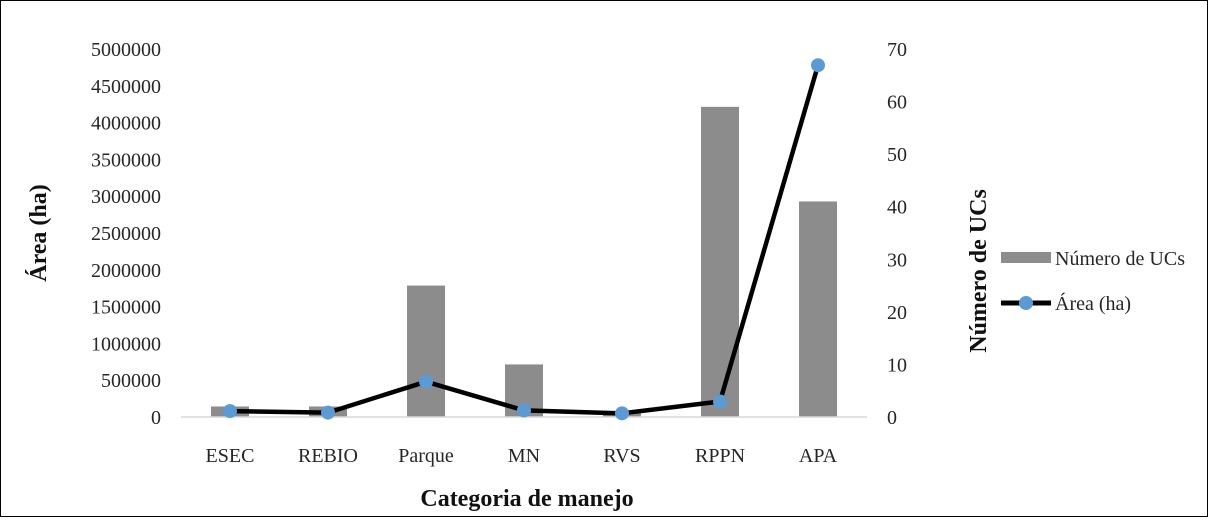 This screenshot has width=1208, height=521. Describe the element at coordinates (126, 124) in the screenshot. I see `left-tick-label: 4000000` at that location.